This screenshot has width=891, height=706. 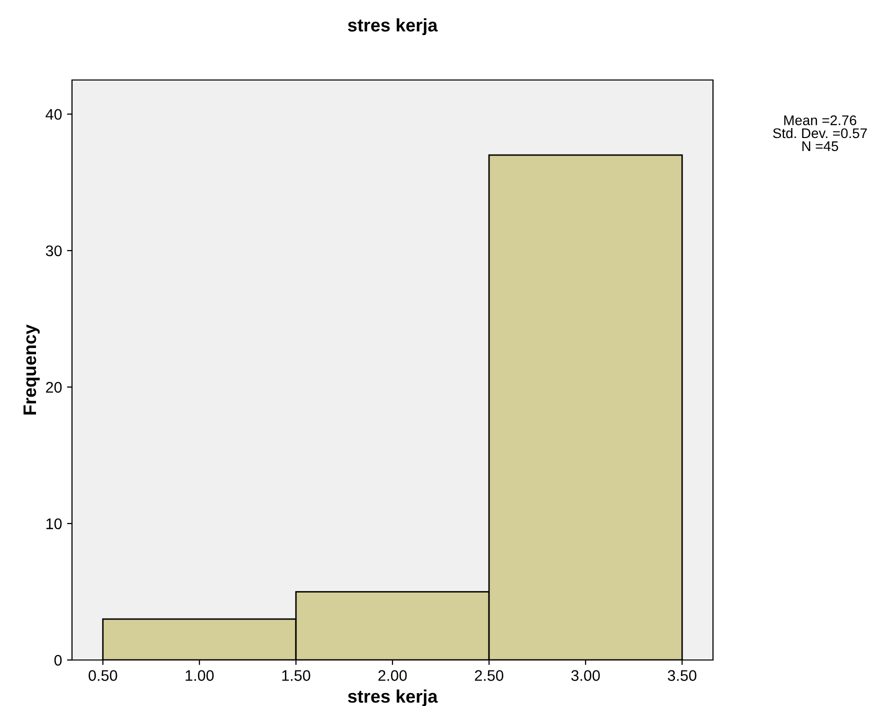 What do you see at coordinates (820, 133) in the screenshot?
I see `text: Mean =2.76 Std. Dev. =0.57 N =45` at bounding box center [820, 133].